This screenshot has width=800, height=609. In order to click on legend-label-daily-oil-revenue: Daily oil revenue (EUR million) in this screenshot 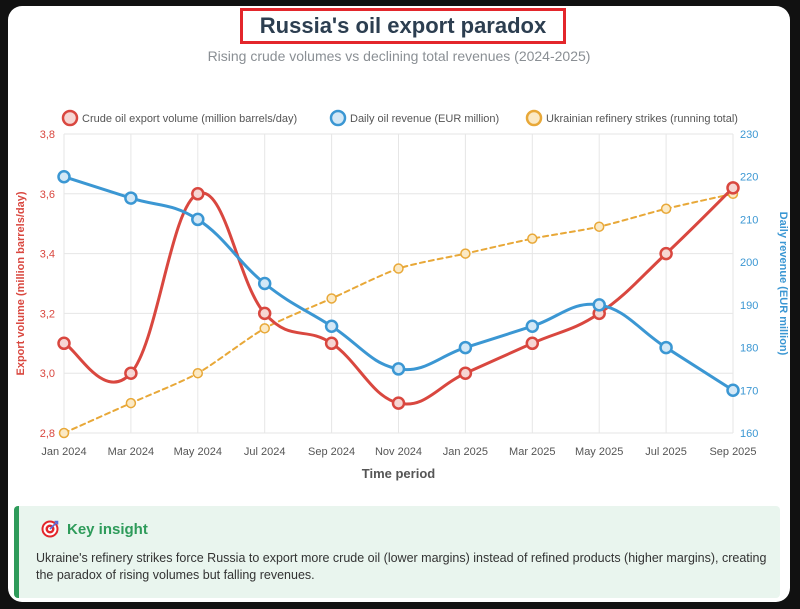, I will do `click(424, 119)`.